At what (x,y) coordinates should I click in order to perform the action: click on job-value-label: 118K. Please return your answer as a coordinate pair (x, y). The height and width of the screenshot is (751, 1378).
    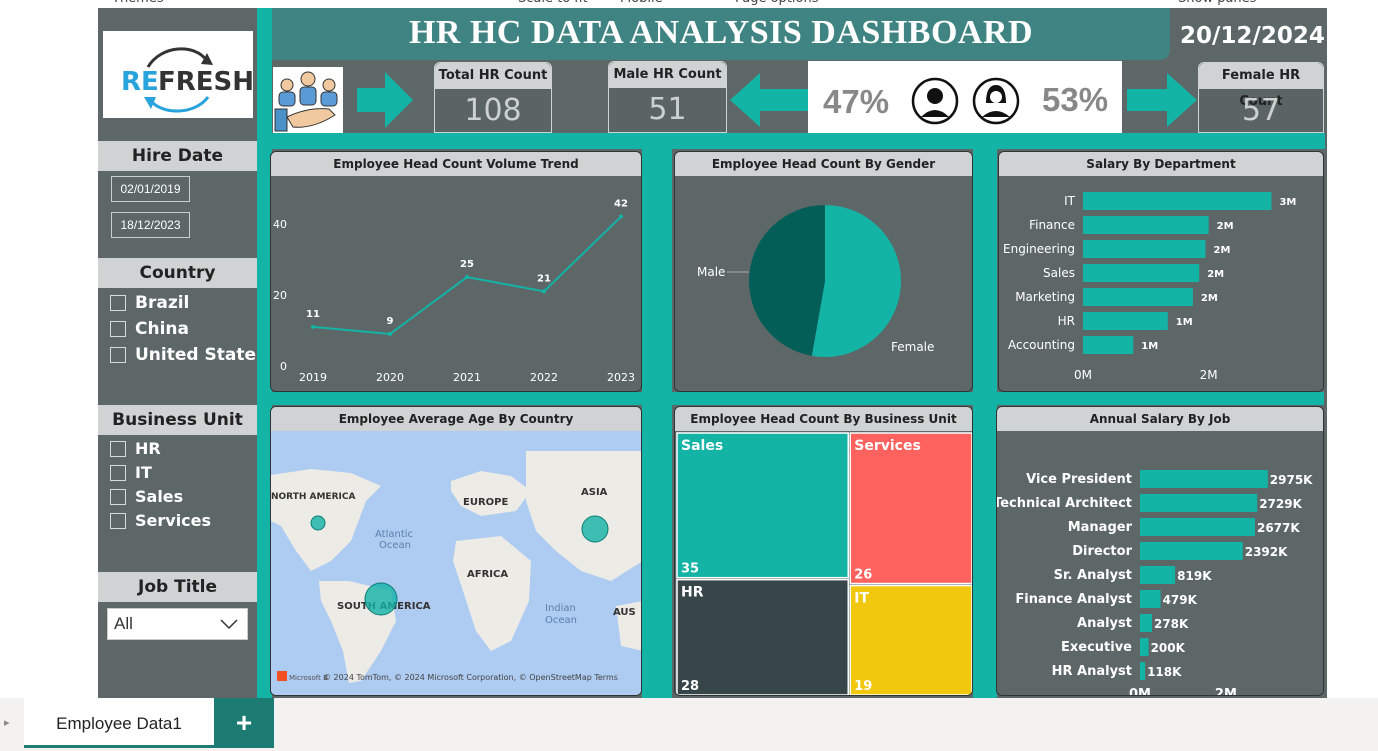
    Looking at the image, I should click on (1164, 672).